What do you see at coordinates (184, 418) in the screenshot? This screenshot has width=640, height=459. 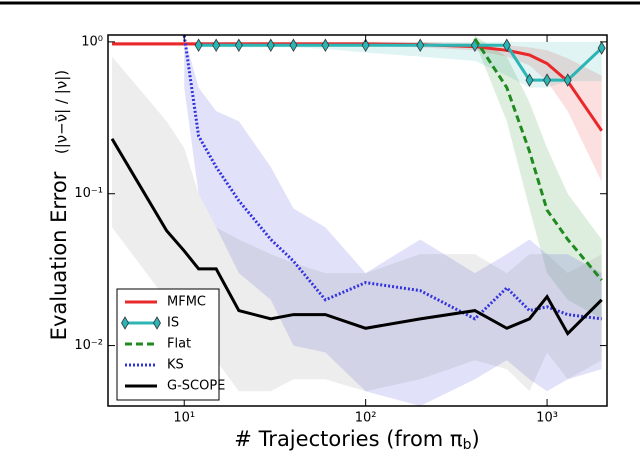 I see `x-tick-label: 10¹` at bounding box center [184, 418].